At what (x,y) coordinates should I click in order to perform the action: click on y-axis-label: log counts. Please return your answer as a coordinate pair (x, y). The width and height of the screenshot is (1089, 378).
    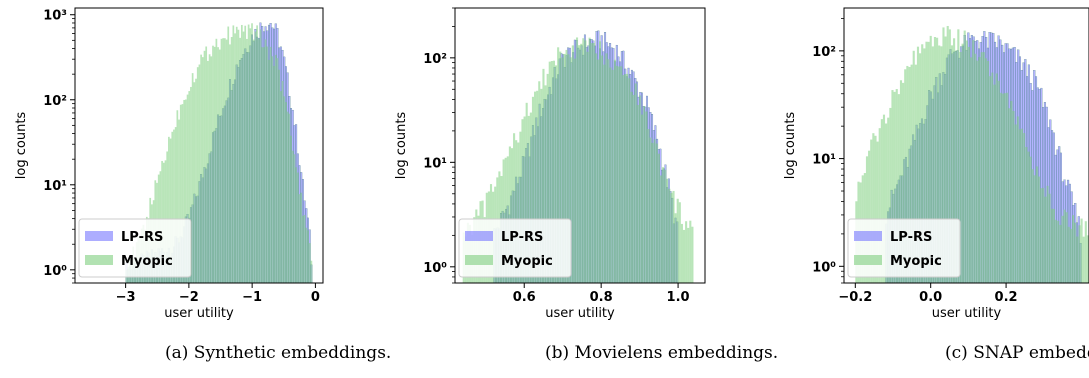
    Looking at the image, I should click on (21, 146).